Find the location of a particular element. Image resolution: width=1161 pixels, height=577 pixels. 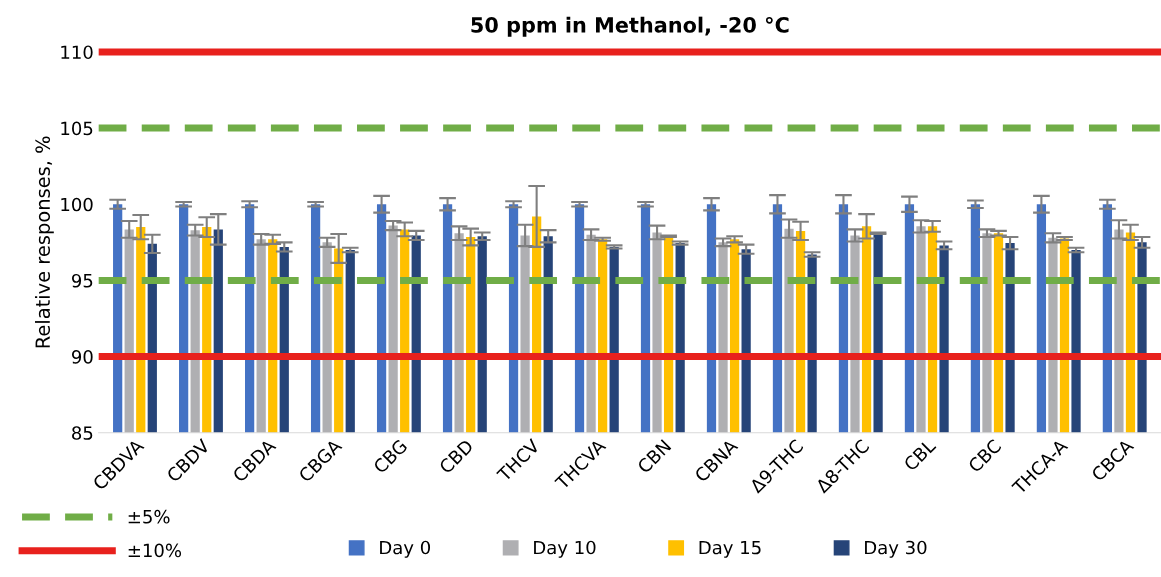

text: ±10% is located at coordinates (155, 550).